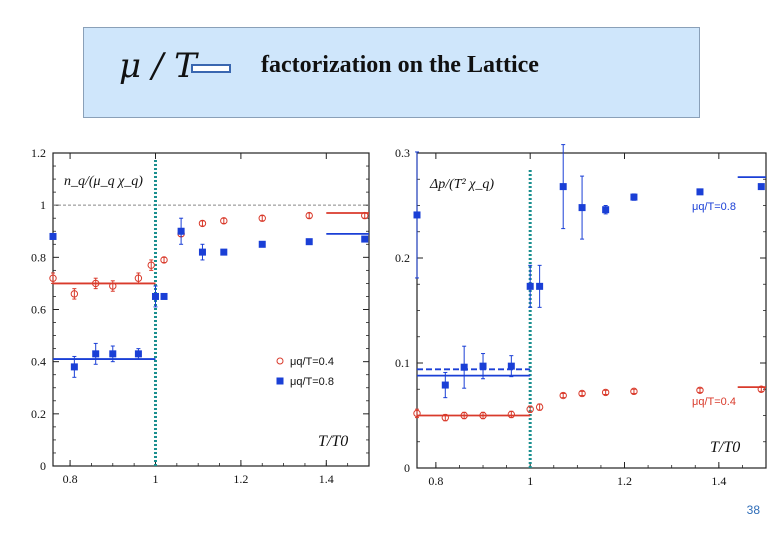 This screenshot has height=540, width=780. What do you see at coordinates (158, 66) in the screenshot?
I see `title-symbol: μ / T` at bounding box center [158, 66].